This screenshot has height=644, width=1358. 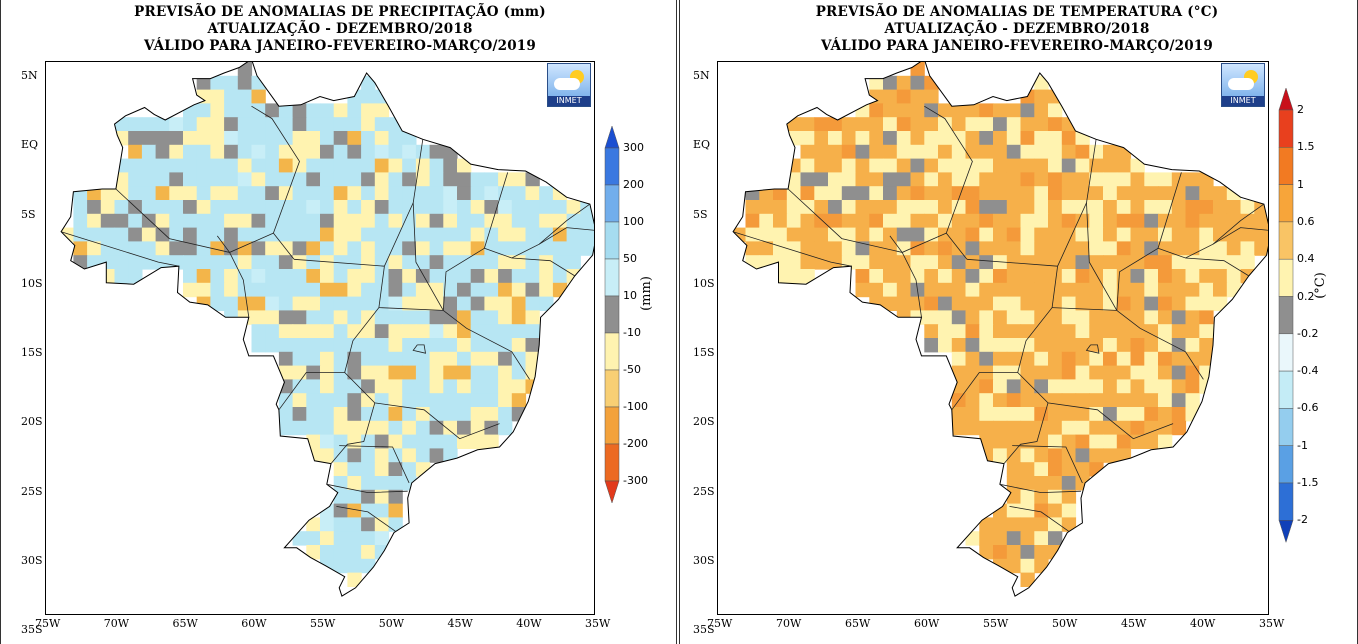 What do you see at coordinates (612, 425) in the screenshot?
I see `colorbar-segment` at bounding box center [612, 425].